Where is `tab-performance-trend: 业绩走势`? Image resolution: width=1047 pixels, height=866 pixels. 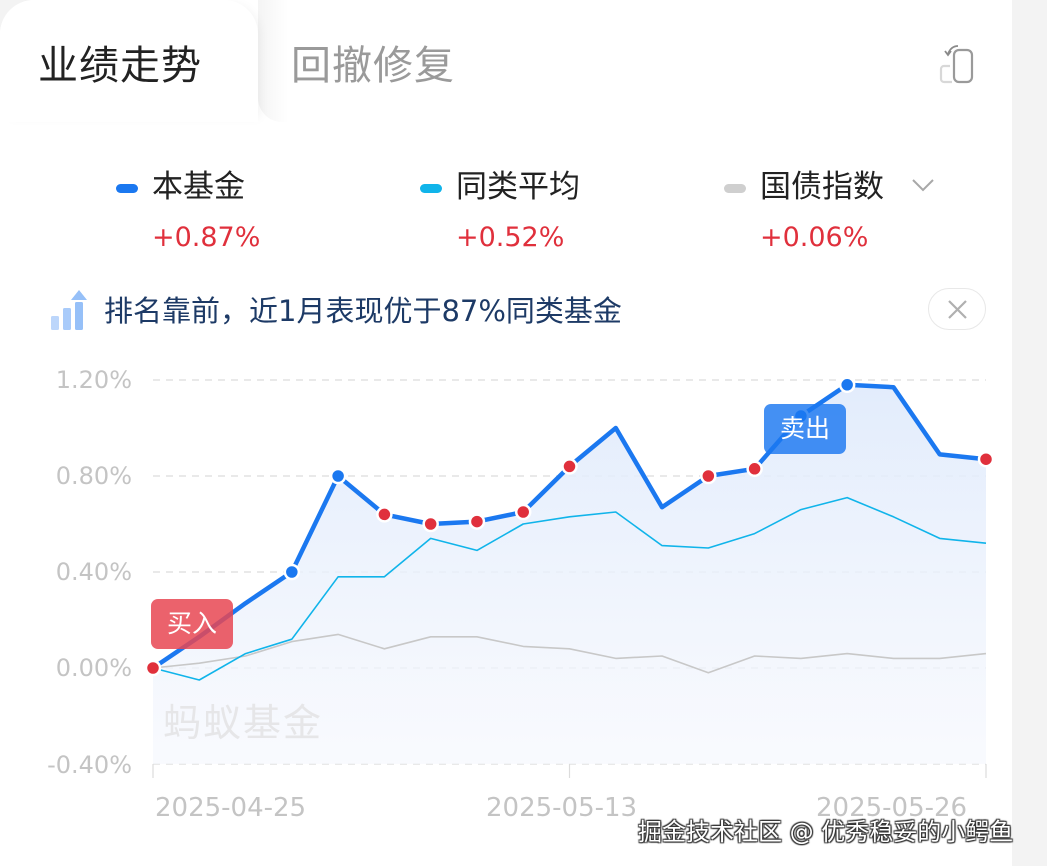
tab-performance-trend: 业绩走势 is located at coordinates (120, 66).